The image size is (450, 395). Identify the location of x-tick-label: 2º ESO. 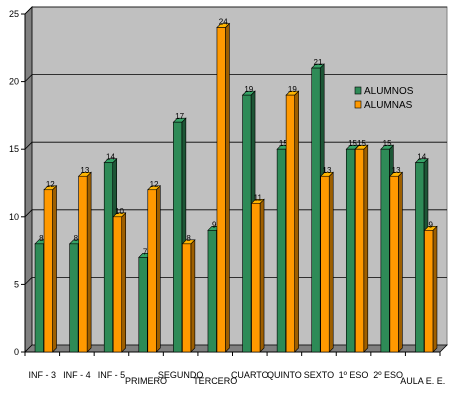
(388, 375).